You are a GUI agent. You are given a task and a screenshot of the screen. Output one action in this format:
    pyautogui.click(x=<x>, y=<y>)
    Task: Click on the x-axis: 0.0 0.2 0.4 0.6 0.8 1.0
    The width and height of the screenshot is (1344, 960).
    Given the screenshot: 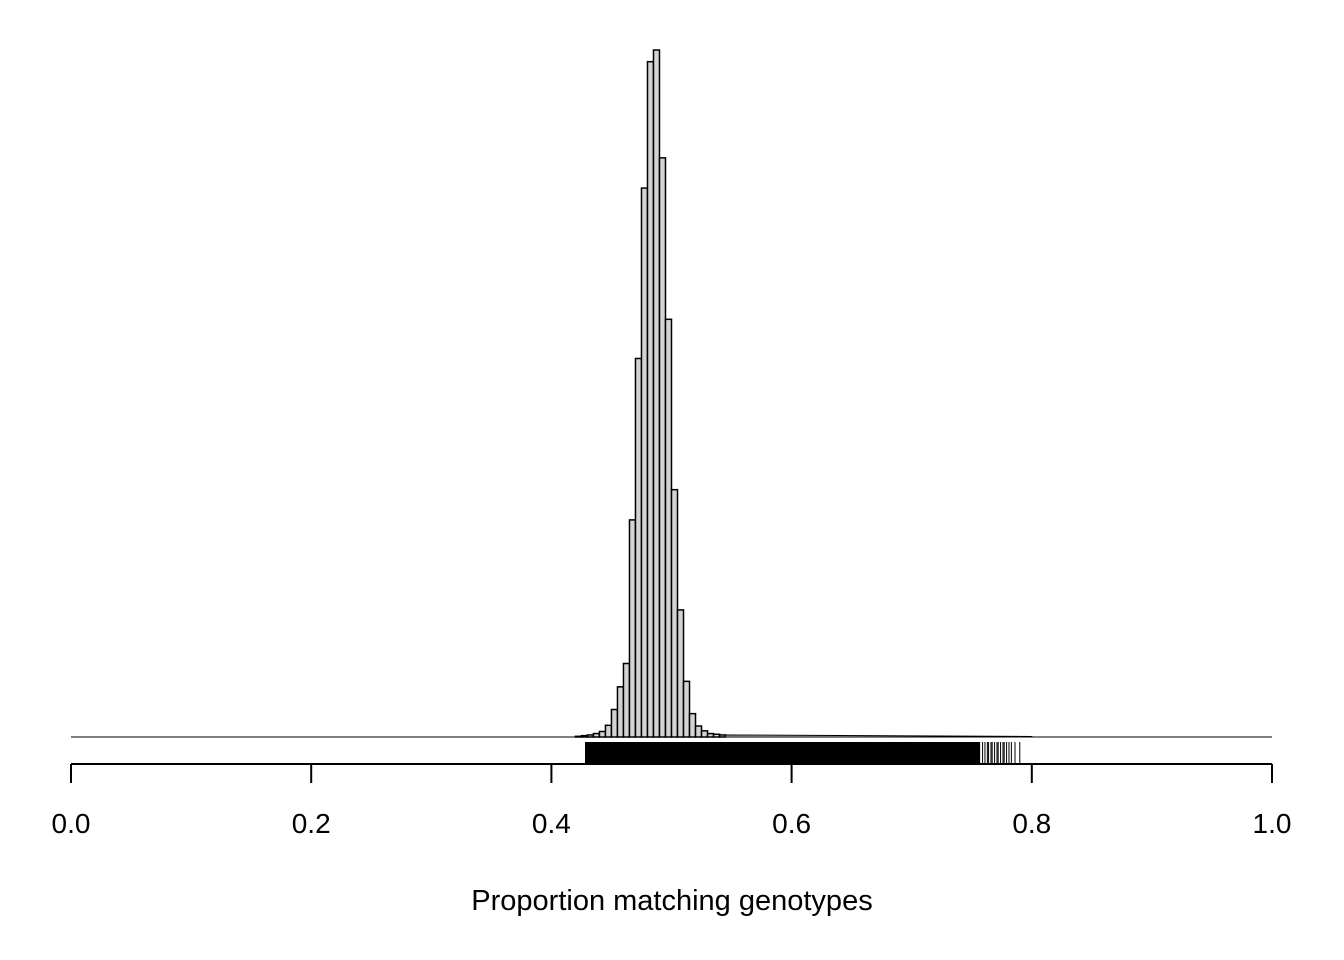 What is the action you would take?
    pyautogui.click(x=672, y=801)
    